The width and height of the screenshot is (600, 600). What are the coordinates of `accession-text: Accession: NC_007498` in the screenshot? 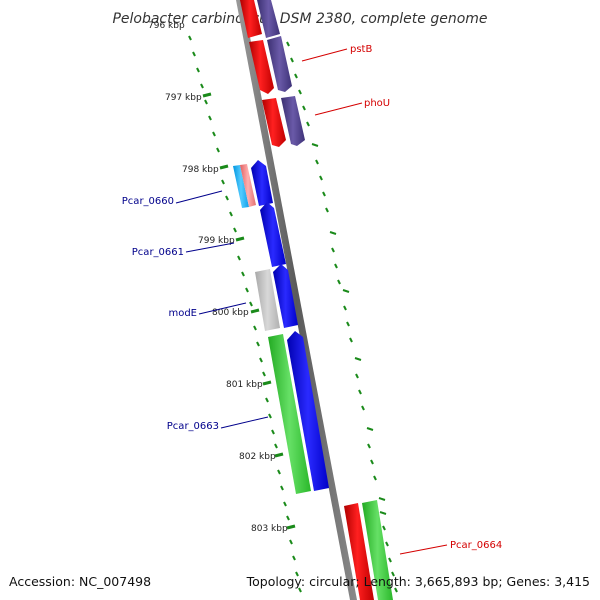 It's located at (80, 581).